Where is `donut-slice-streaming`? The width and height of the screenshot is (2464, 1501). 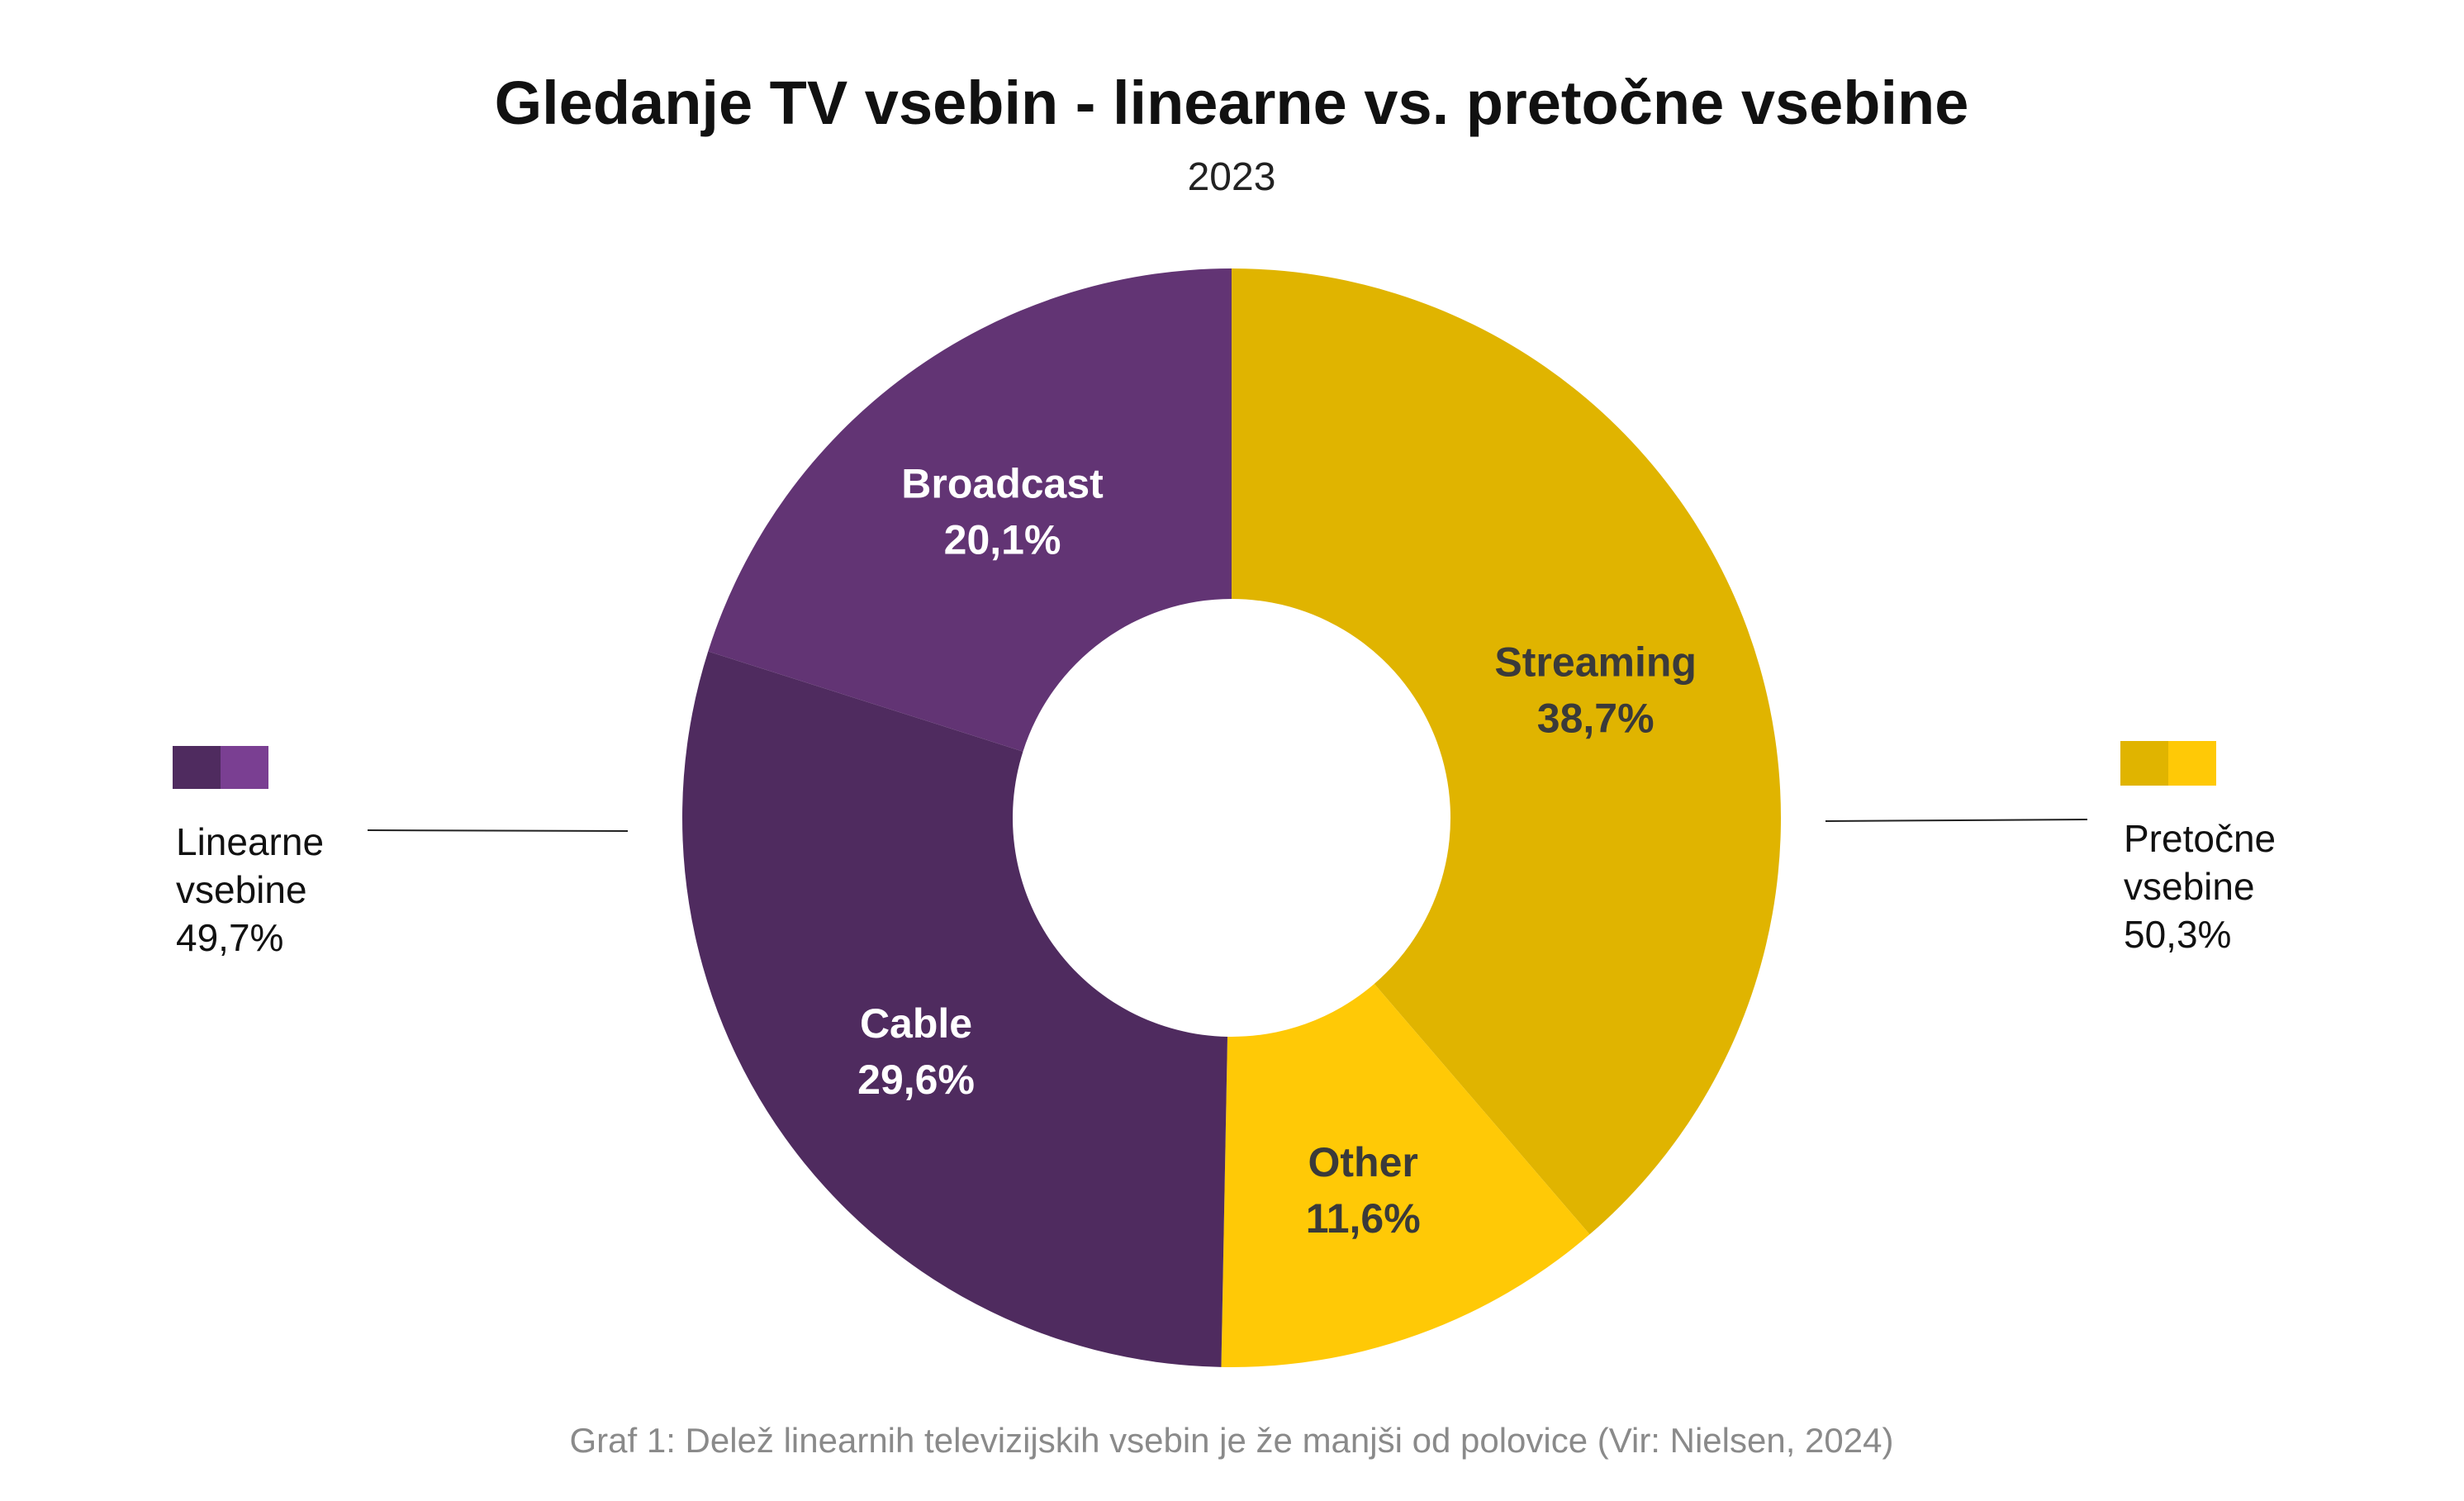
donut-slice-streaming is located at coordinates (1506, 751).